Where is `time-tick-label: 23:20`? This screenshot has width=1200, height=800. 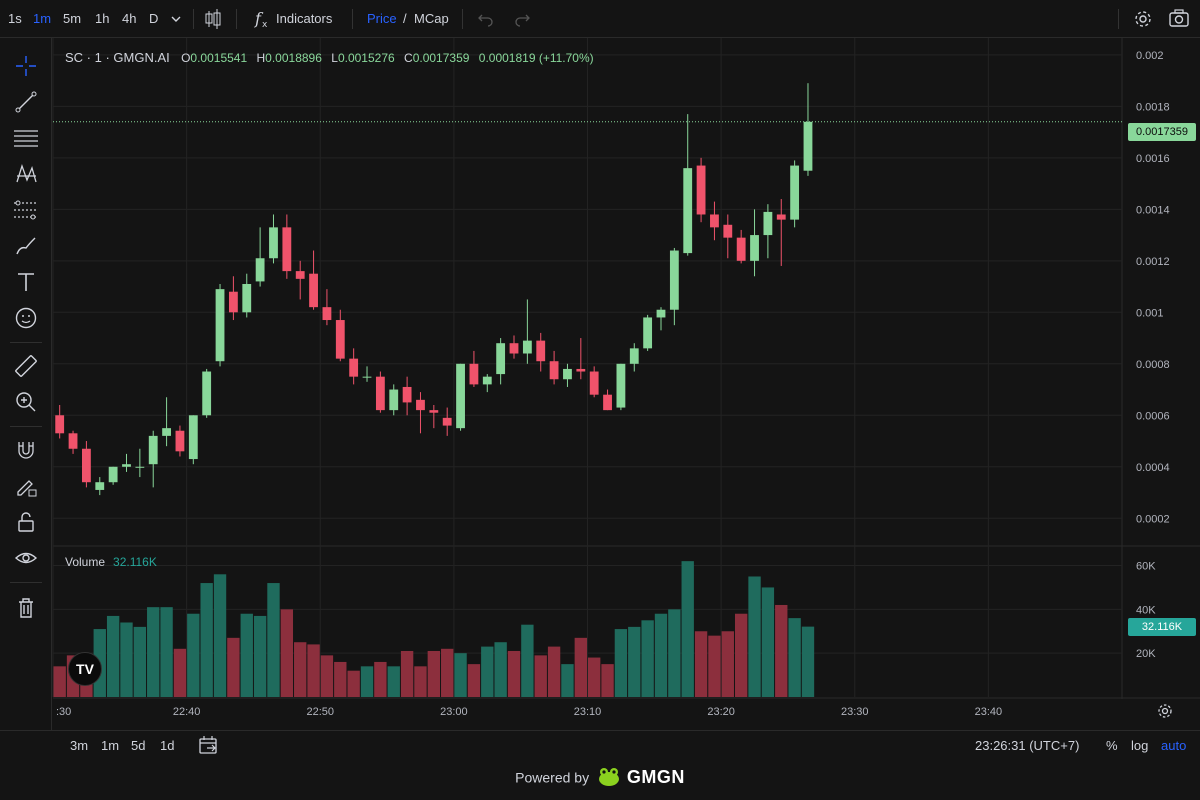
time-tick-label: 23:20 is located at coordinates (721, 712).